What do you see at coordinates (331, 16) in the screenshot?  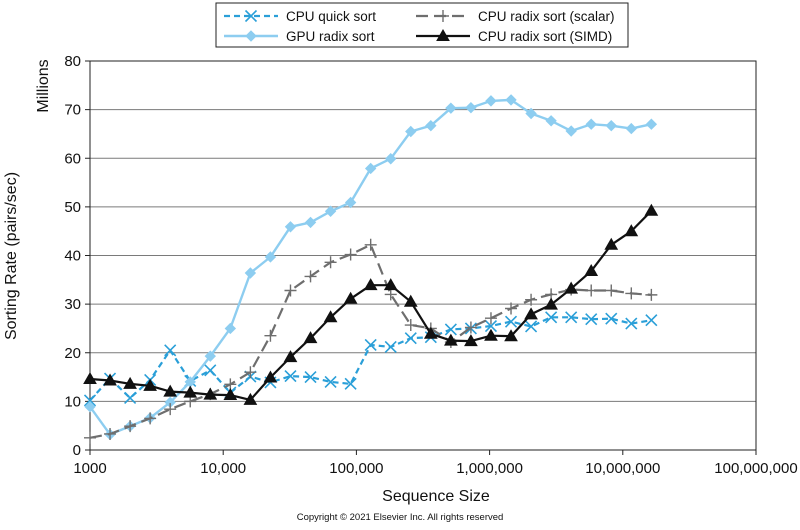 I see `legend-label: CPU quick sort` at bounding box center [331, 16].